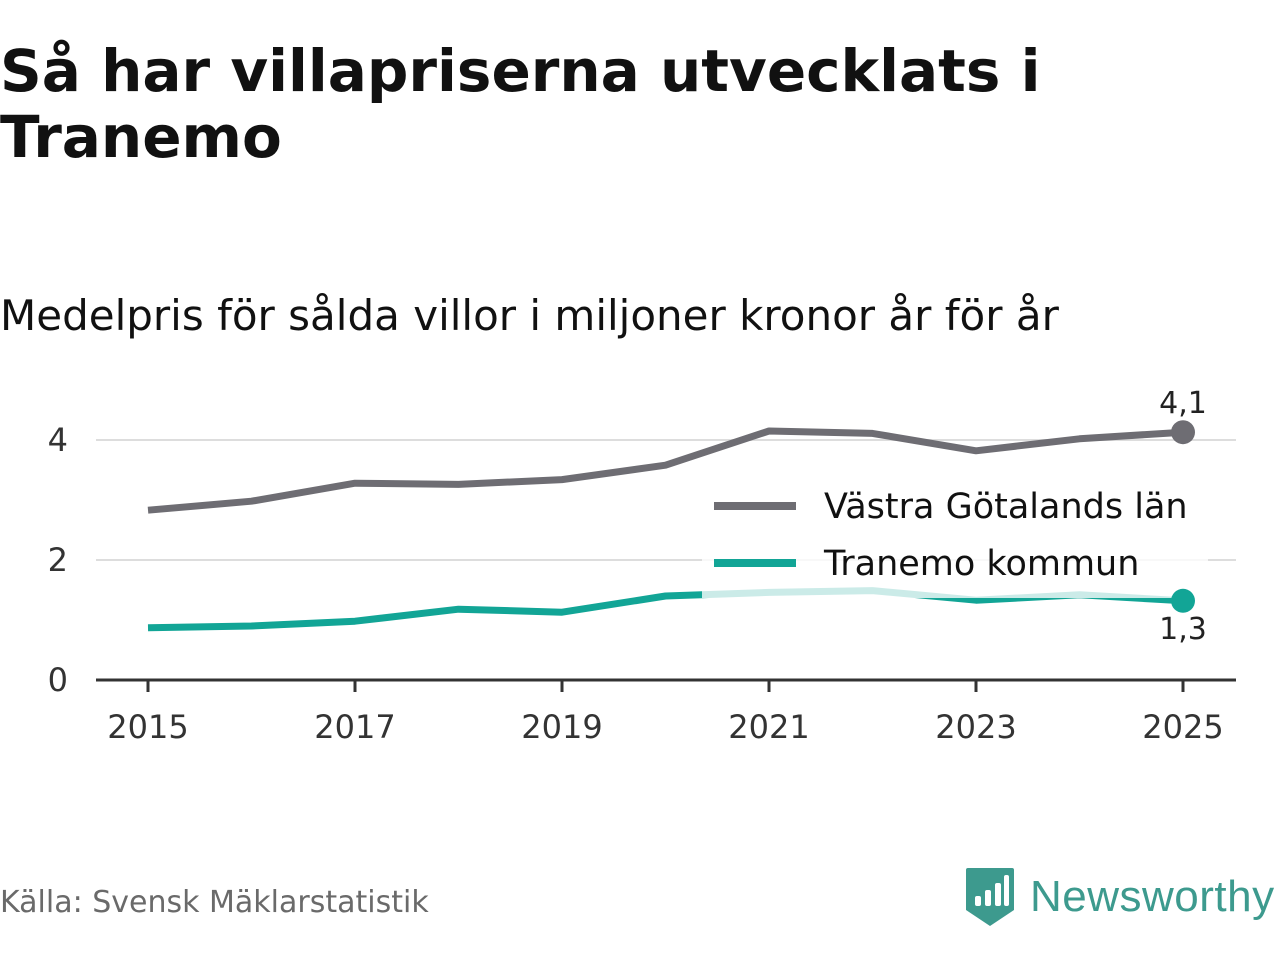  What do you see at coordinates (58, 680) in the screenshot?
I see `y-tick-label-0: 0` at bounding box center [58, 680].